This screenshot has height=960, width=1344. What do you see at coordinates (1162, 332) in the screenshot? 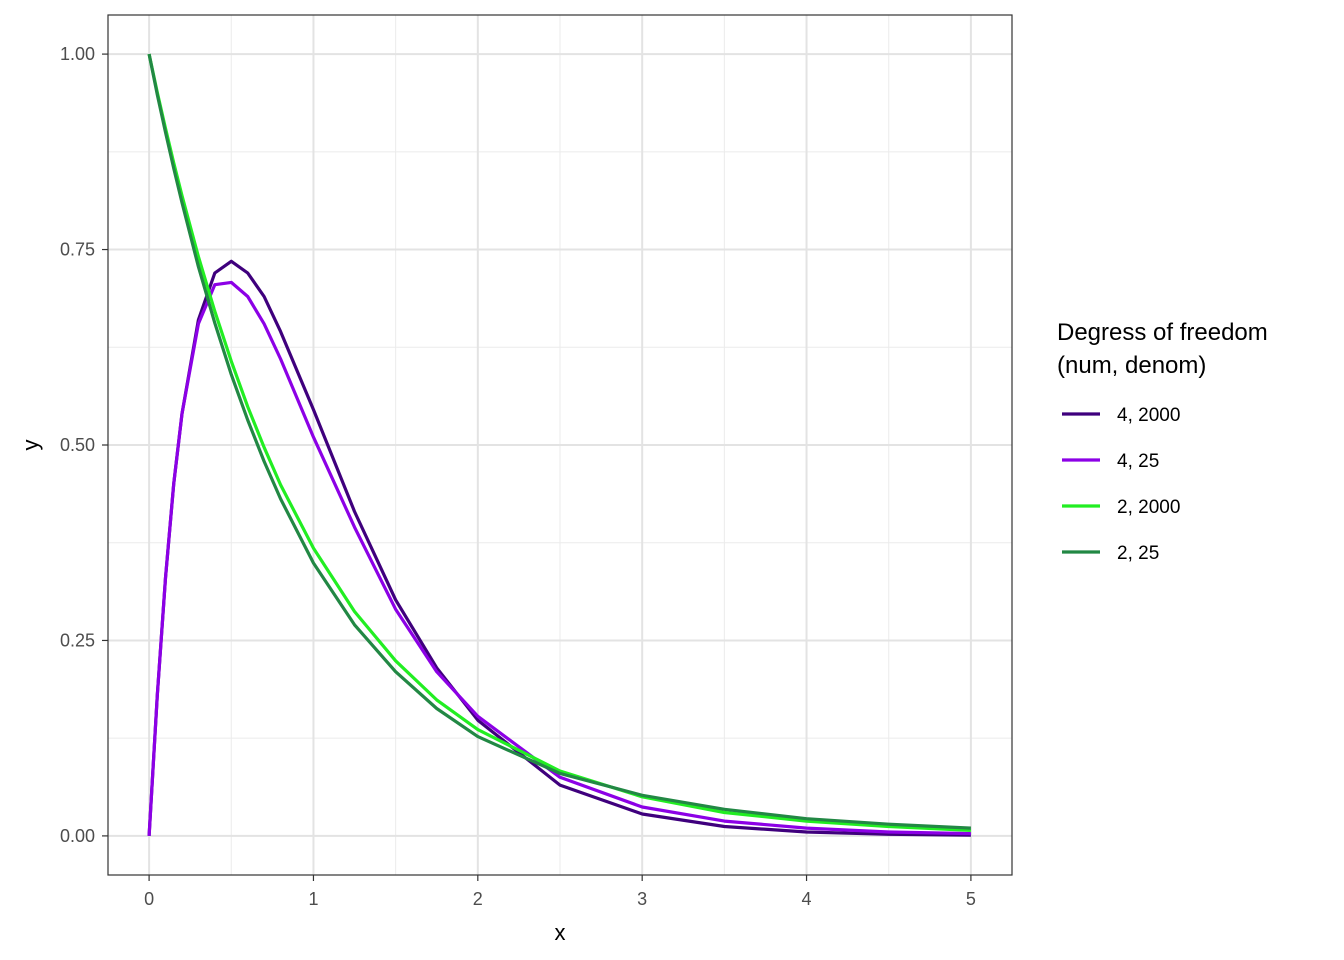
I see `legend-title-line-1: Degress of freedom` at bounding box center [1162, 332].